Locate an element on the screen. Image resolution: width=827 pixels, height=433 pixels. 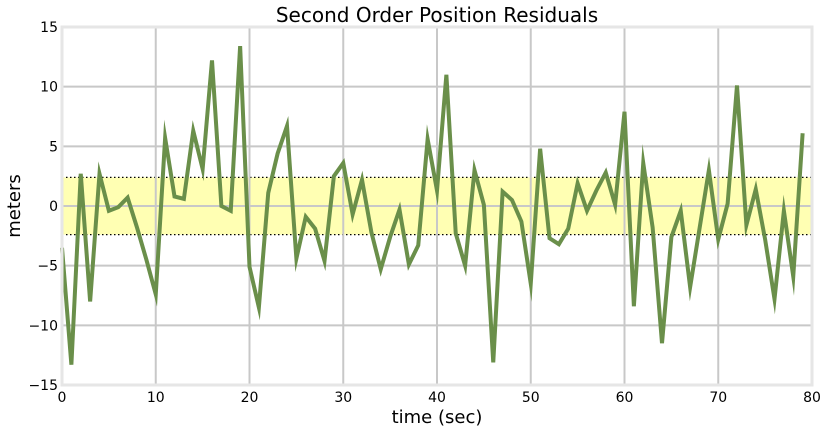
y-tick-label: −5 is located at coordinates (47, 267).